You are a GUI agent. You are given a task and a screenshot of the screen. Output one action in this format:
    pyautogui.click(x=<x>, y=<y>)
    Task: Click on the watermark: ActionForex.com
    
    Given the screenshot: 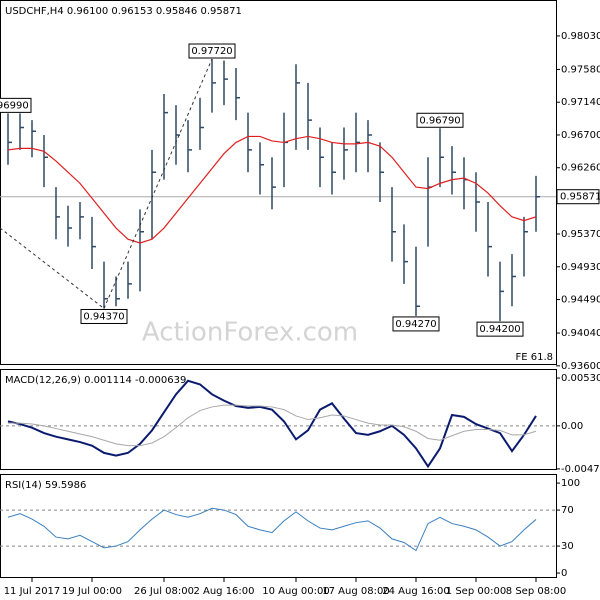 What is the action you would take?
    pyautogui.click(x=250, y=333)
    